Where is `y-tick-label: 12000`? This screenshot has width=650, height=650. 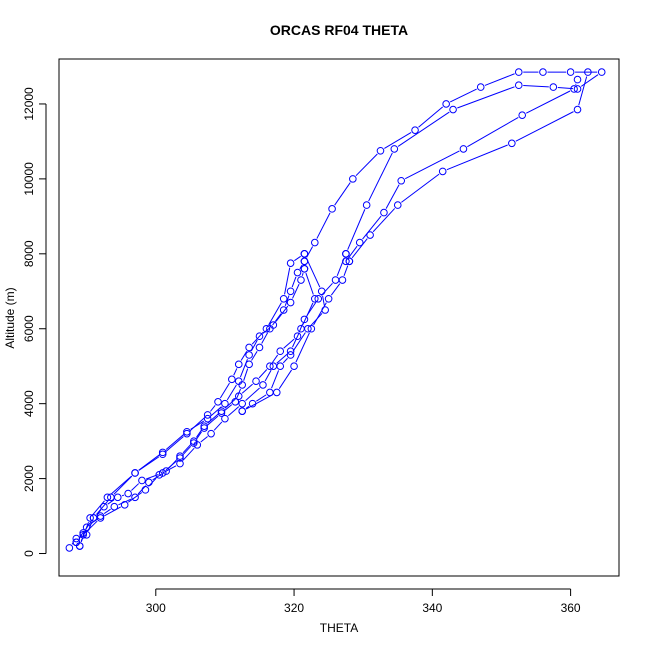
y-tick-label: 12000 is located at coordinates (29, 104).